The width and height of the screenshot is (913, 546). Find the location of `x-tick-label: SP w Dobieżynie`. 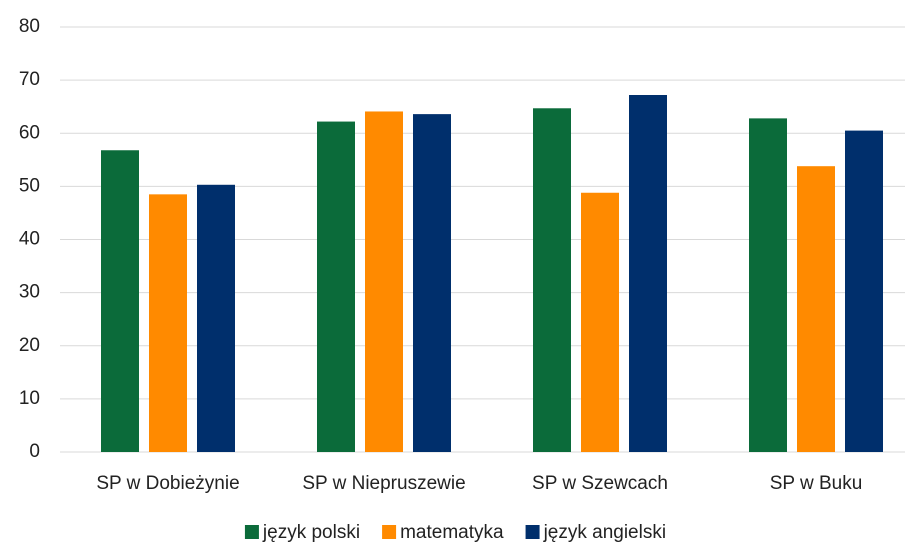

x-tick-label: SP w Dobieżynie is located at coordinates (167, 483).